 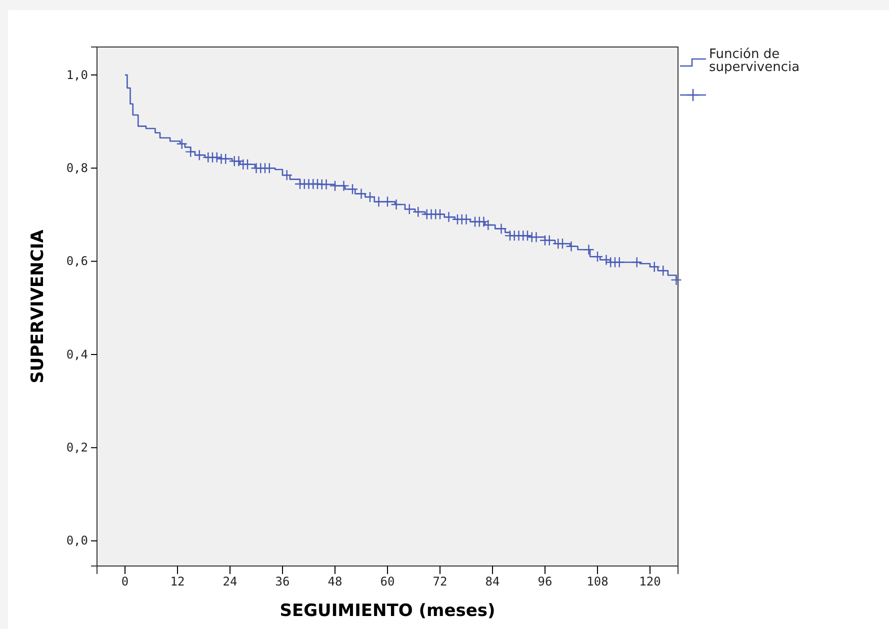 What do you see at coordinates (38, 306) in the screenshot?
I see `y-axis-title: SUPERVIVENCIA` at bounding box center [38, 306].